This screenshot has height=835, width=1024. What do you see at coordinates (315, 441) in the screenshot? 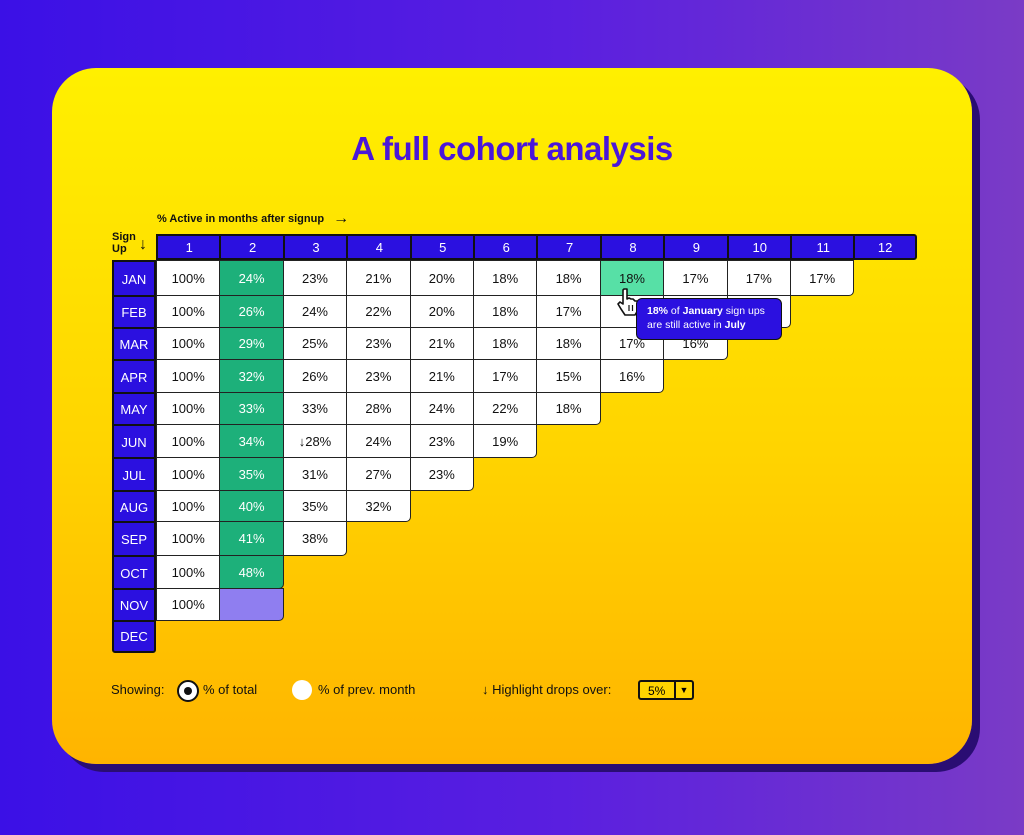
I see `cohort-cell: ↓28%` at bounding box center [315, 441].